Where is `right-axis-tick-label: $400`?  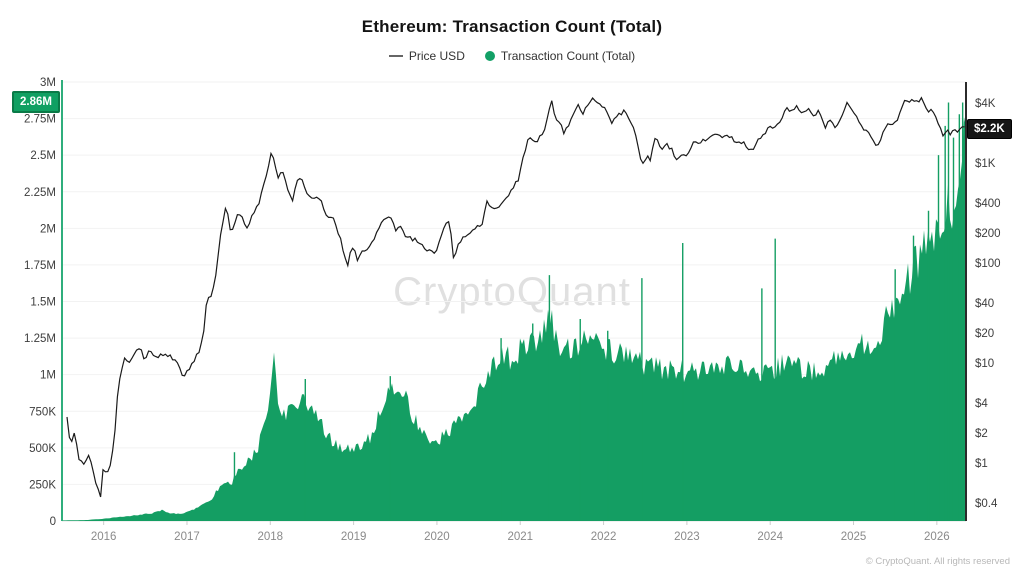 right-axis-tick-label: $400 is located at coordinates (988, 204).